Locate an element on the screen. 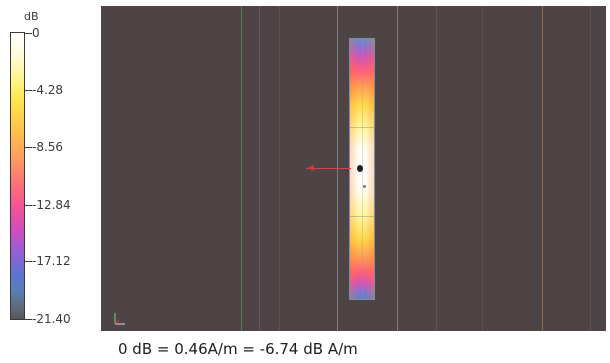  legend-color-bar is located at coordinates (17, 176).